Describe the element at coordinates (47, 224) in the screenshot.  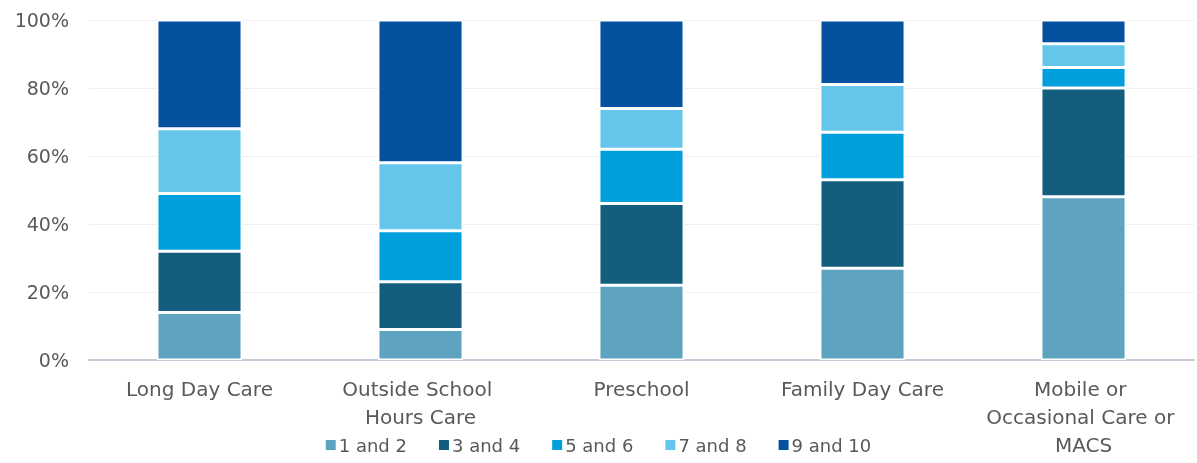
I see `y-tick-label: 40%` at that location.